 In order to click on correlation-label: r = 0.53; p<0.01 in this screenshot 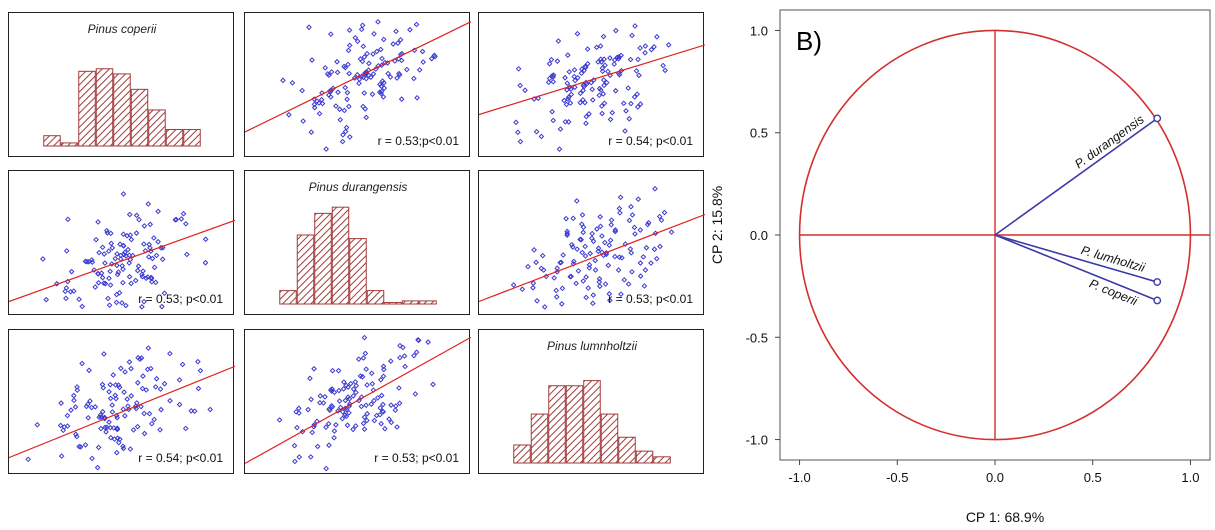, I will do `click(180, 299)`.